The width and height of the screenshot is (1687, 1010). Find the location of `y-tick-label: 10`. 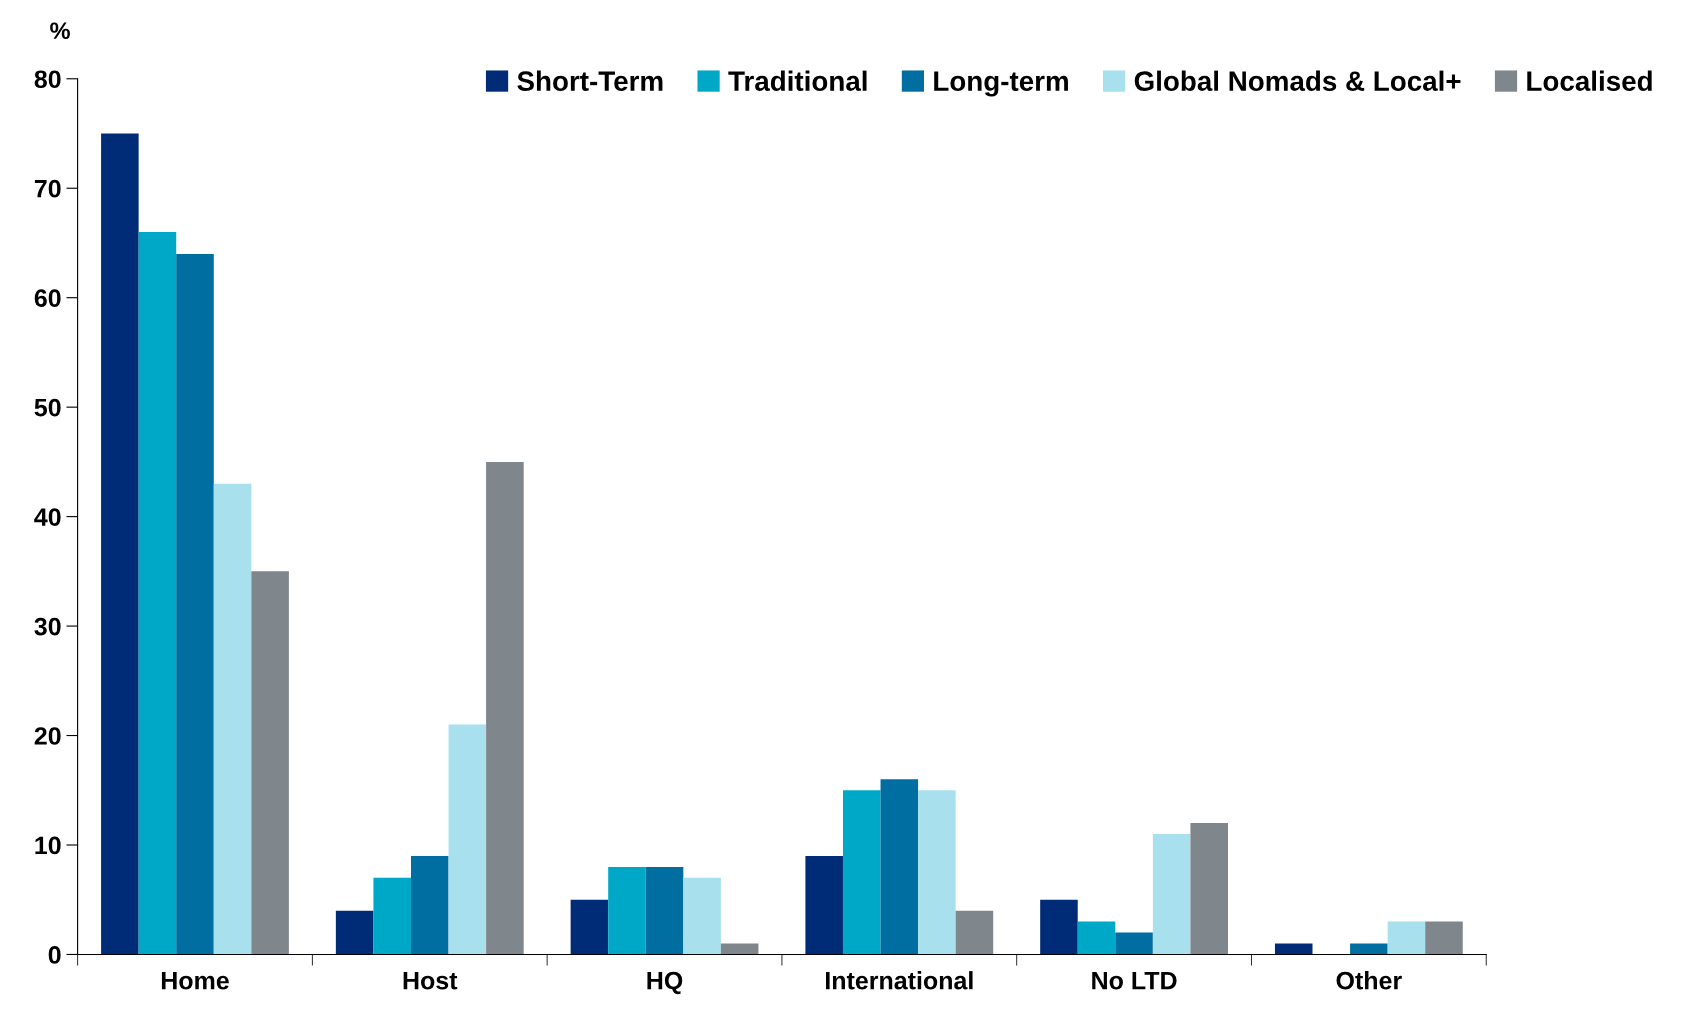

y-tick-label: 10 is located at coordinates (48, 845).